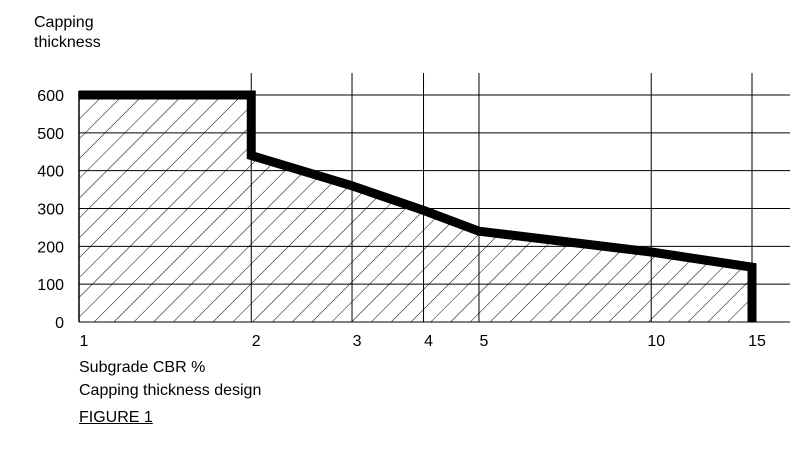 Image resolution: width=795 pixels, height=450 pixels. What do you see at coordinates (142, 367) in the screenshot?
I see `x-axis-label: Subgrade CBR %` at bounding box center [142, 367].